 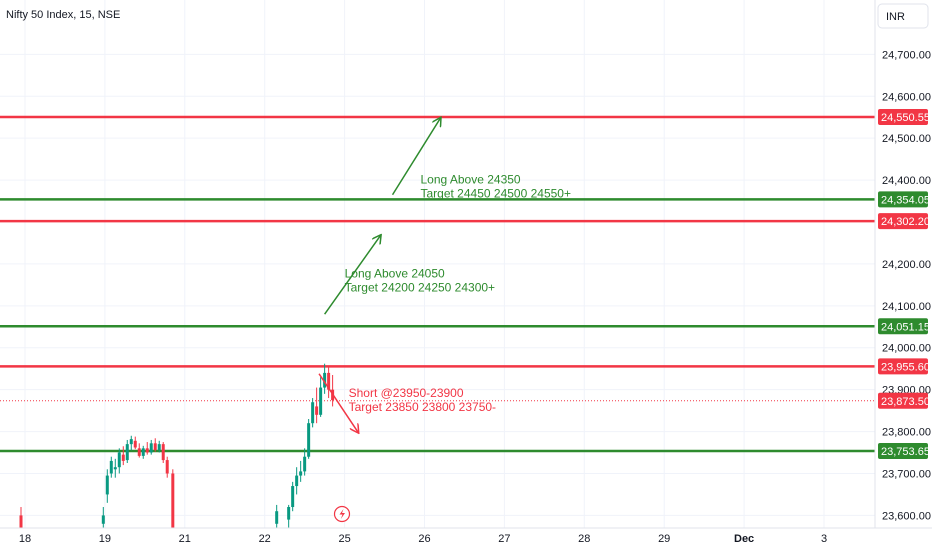 What do you see at coordinates (905, 452) in the screenshot?
I see `level-price-label: 23,753.65` at bounding box center [905, 452].